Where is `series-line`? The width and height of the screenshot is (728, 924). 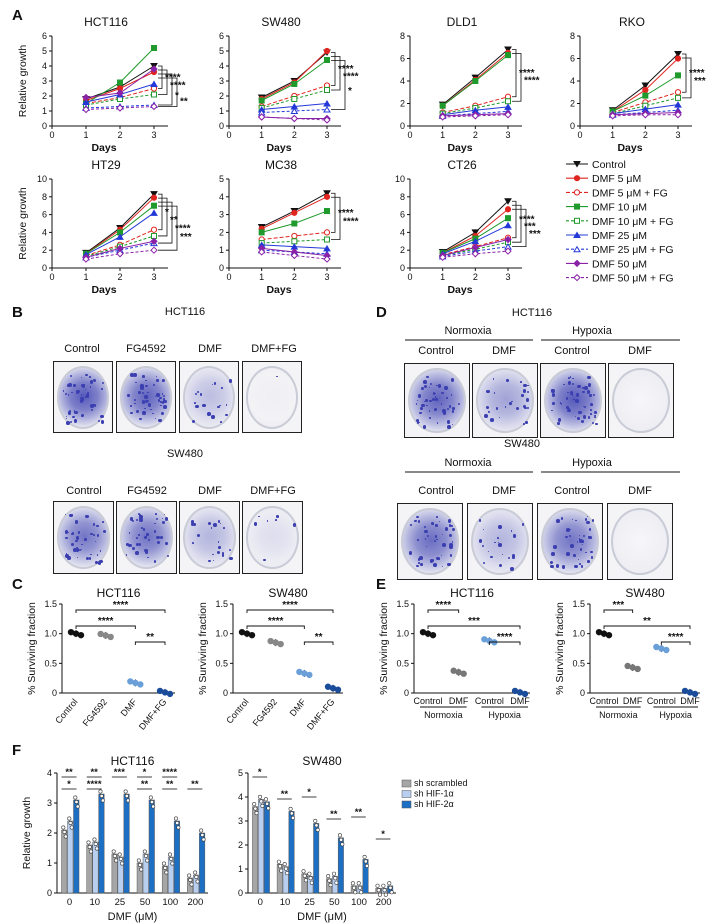
series-line is located at coordinates (120, 250).